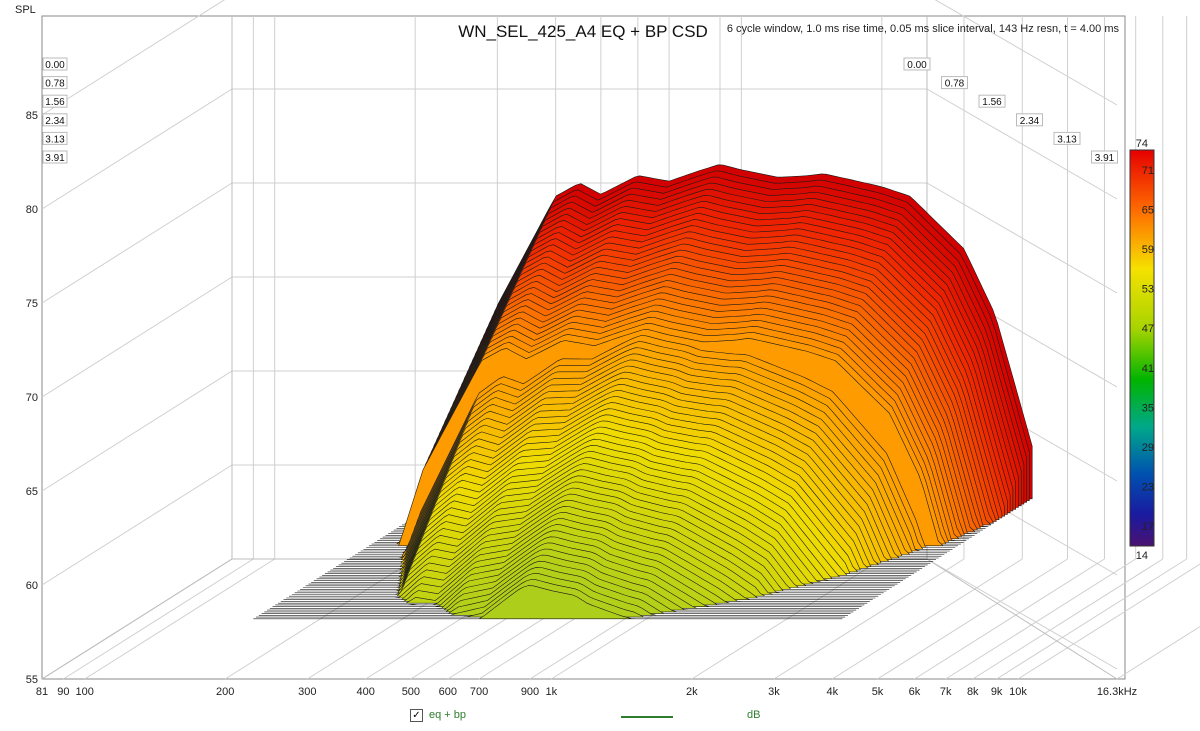  What do you see at coordinates (552, 692) in the screenshot?
I see `x-tick-label: 1k` at bounding box center [552, 692].